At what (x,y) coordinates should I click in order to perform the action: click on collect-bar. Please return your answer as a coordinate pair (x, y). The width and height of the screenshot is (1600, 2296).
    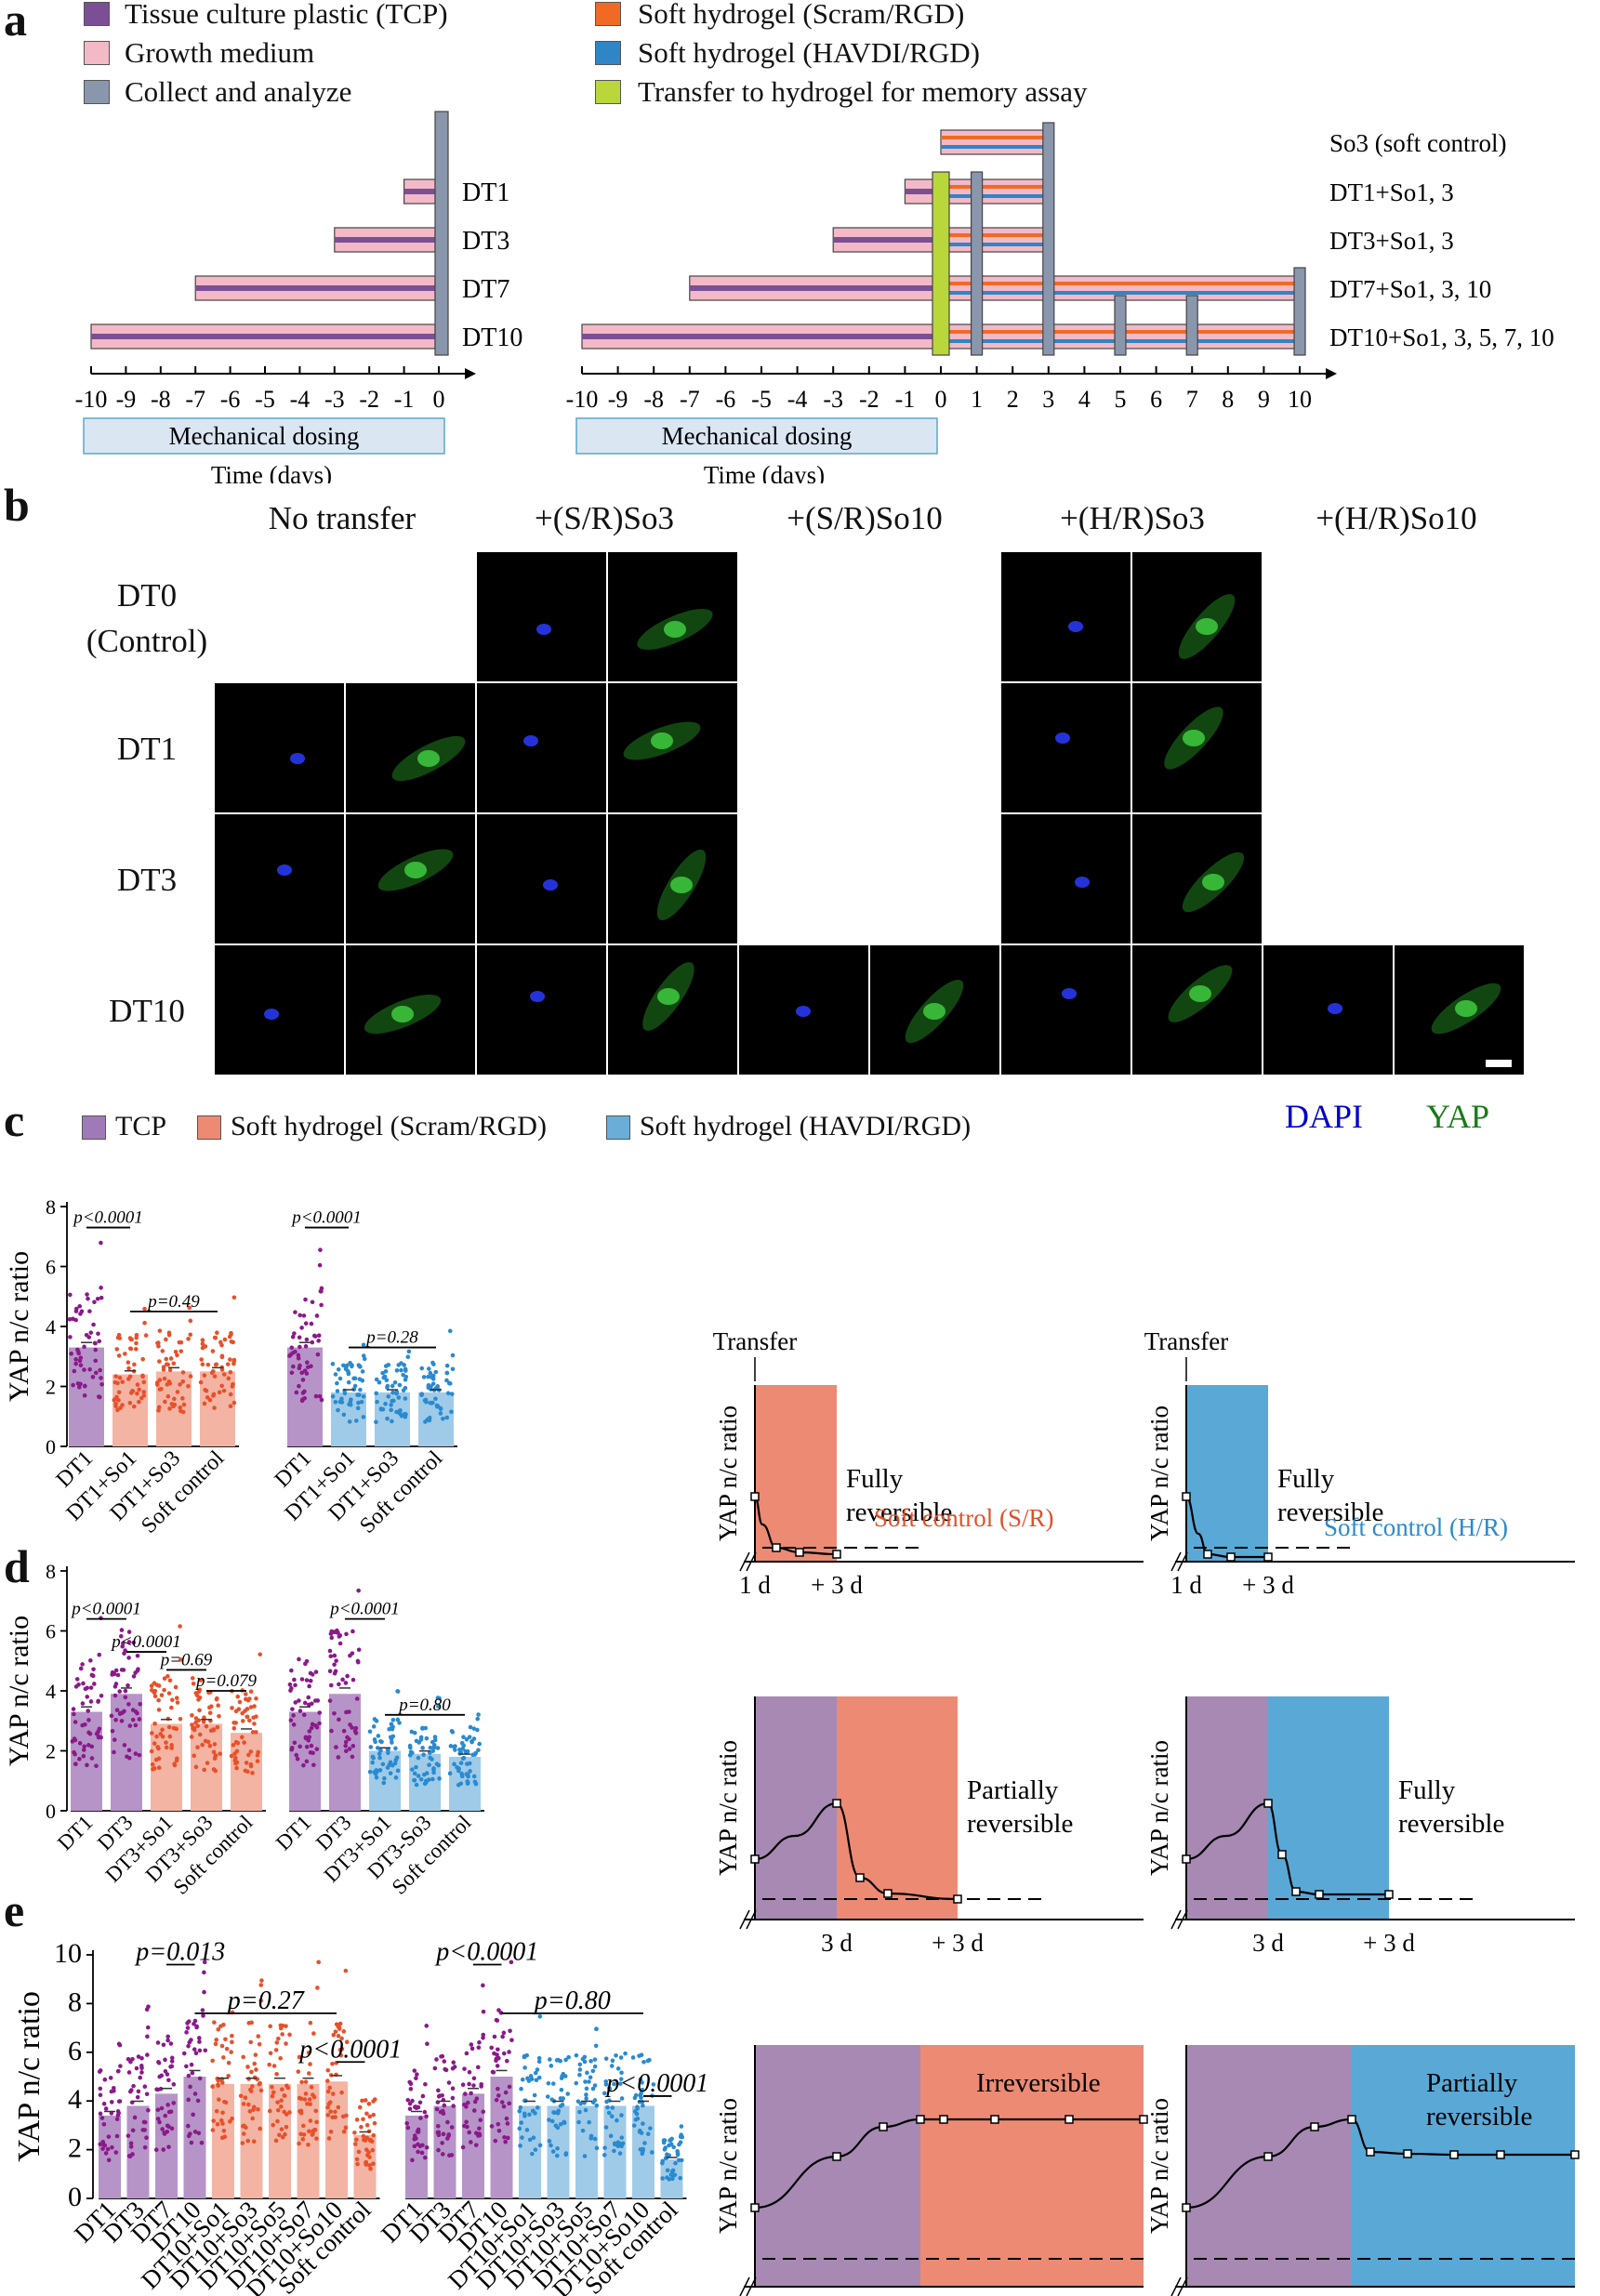
    Looking at the image, I should click on (1191, 326).